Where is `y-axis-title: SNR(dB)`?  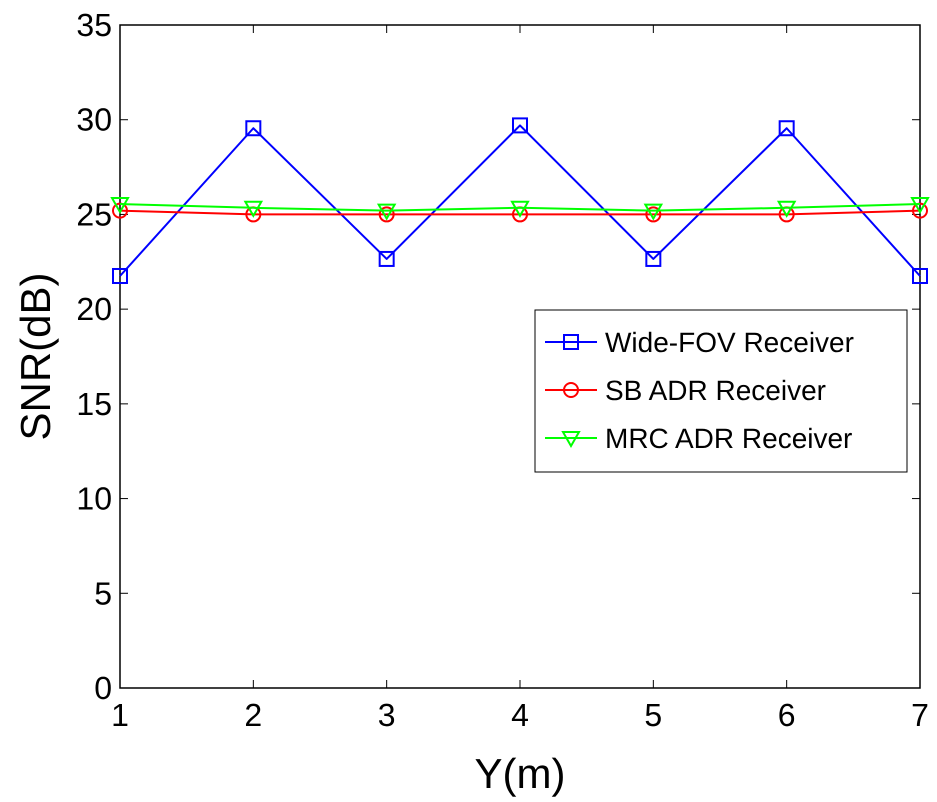
y-axis-title: SNR(dB) is located at coordinates (35, 356).